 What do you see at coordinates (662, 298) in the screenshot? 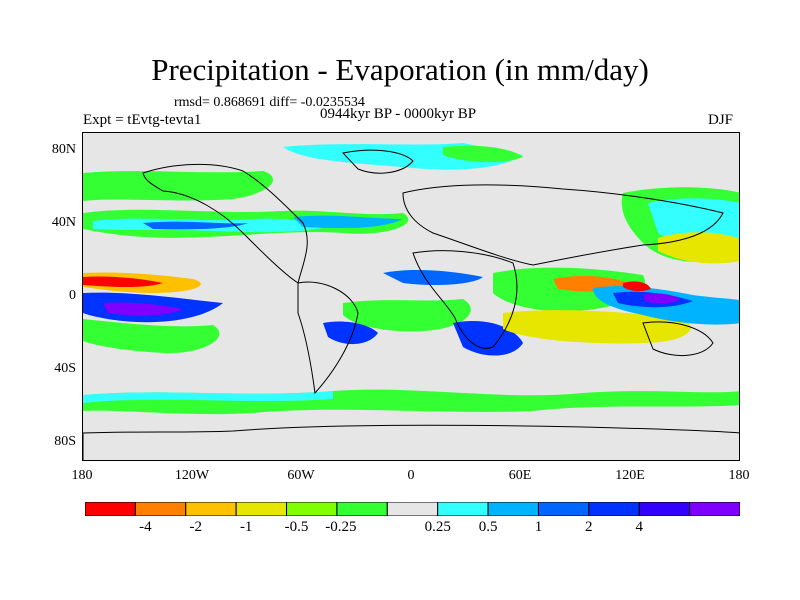
I see `field-maritime-purple` at bounding box center [662, 298].